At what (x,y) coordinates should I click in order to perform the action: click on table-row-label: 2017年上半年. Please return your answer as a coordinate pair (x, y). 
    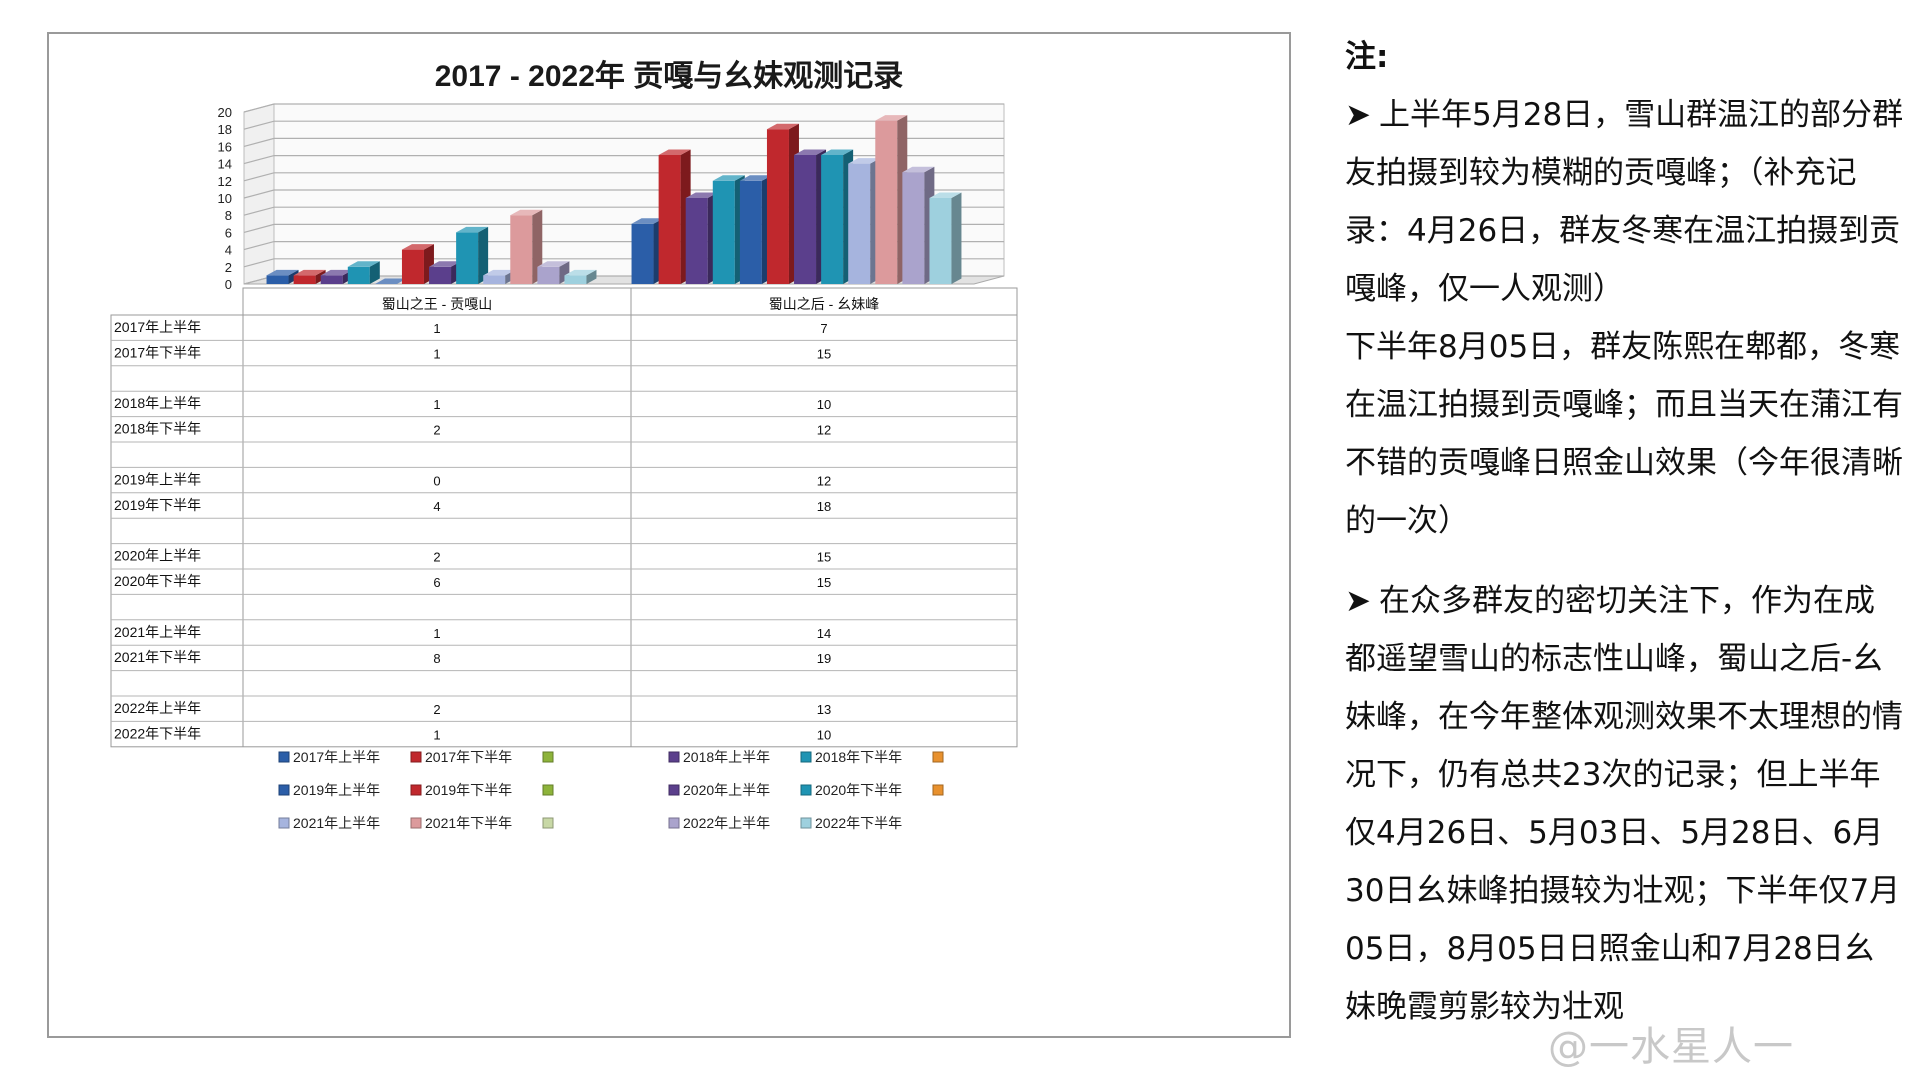
    Looking at the image, I should click on (157, 327).